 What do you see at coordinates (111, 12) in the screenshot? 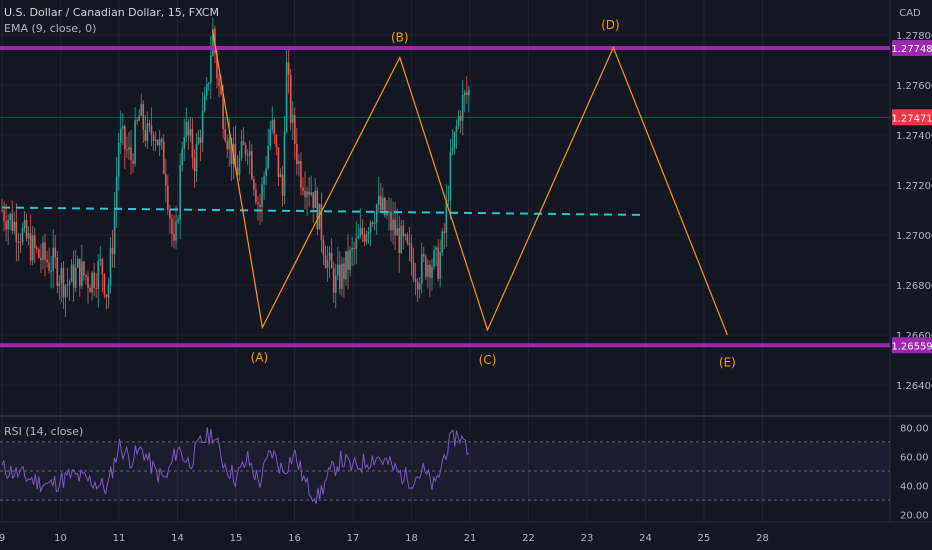
I see `symbol-legend: U.S. Dollar / Canadian Dollar, 15, FXCM` at bounding box center [111, 12].